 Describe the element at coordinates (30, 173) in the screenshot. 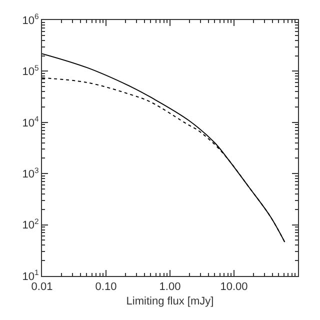

I see `y-tick-label: 10$^{3}$` at that location.